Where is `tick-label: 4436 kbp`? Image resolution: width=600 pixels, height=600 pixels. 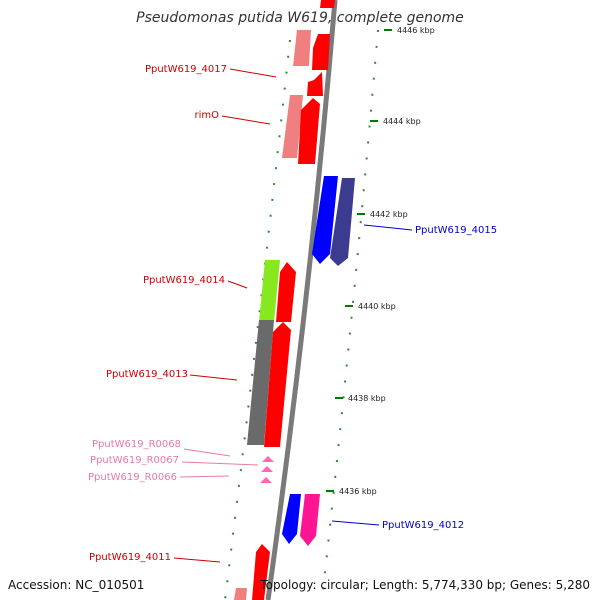 tick-label: 4436 kbp is located at coordinates (358, 491).